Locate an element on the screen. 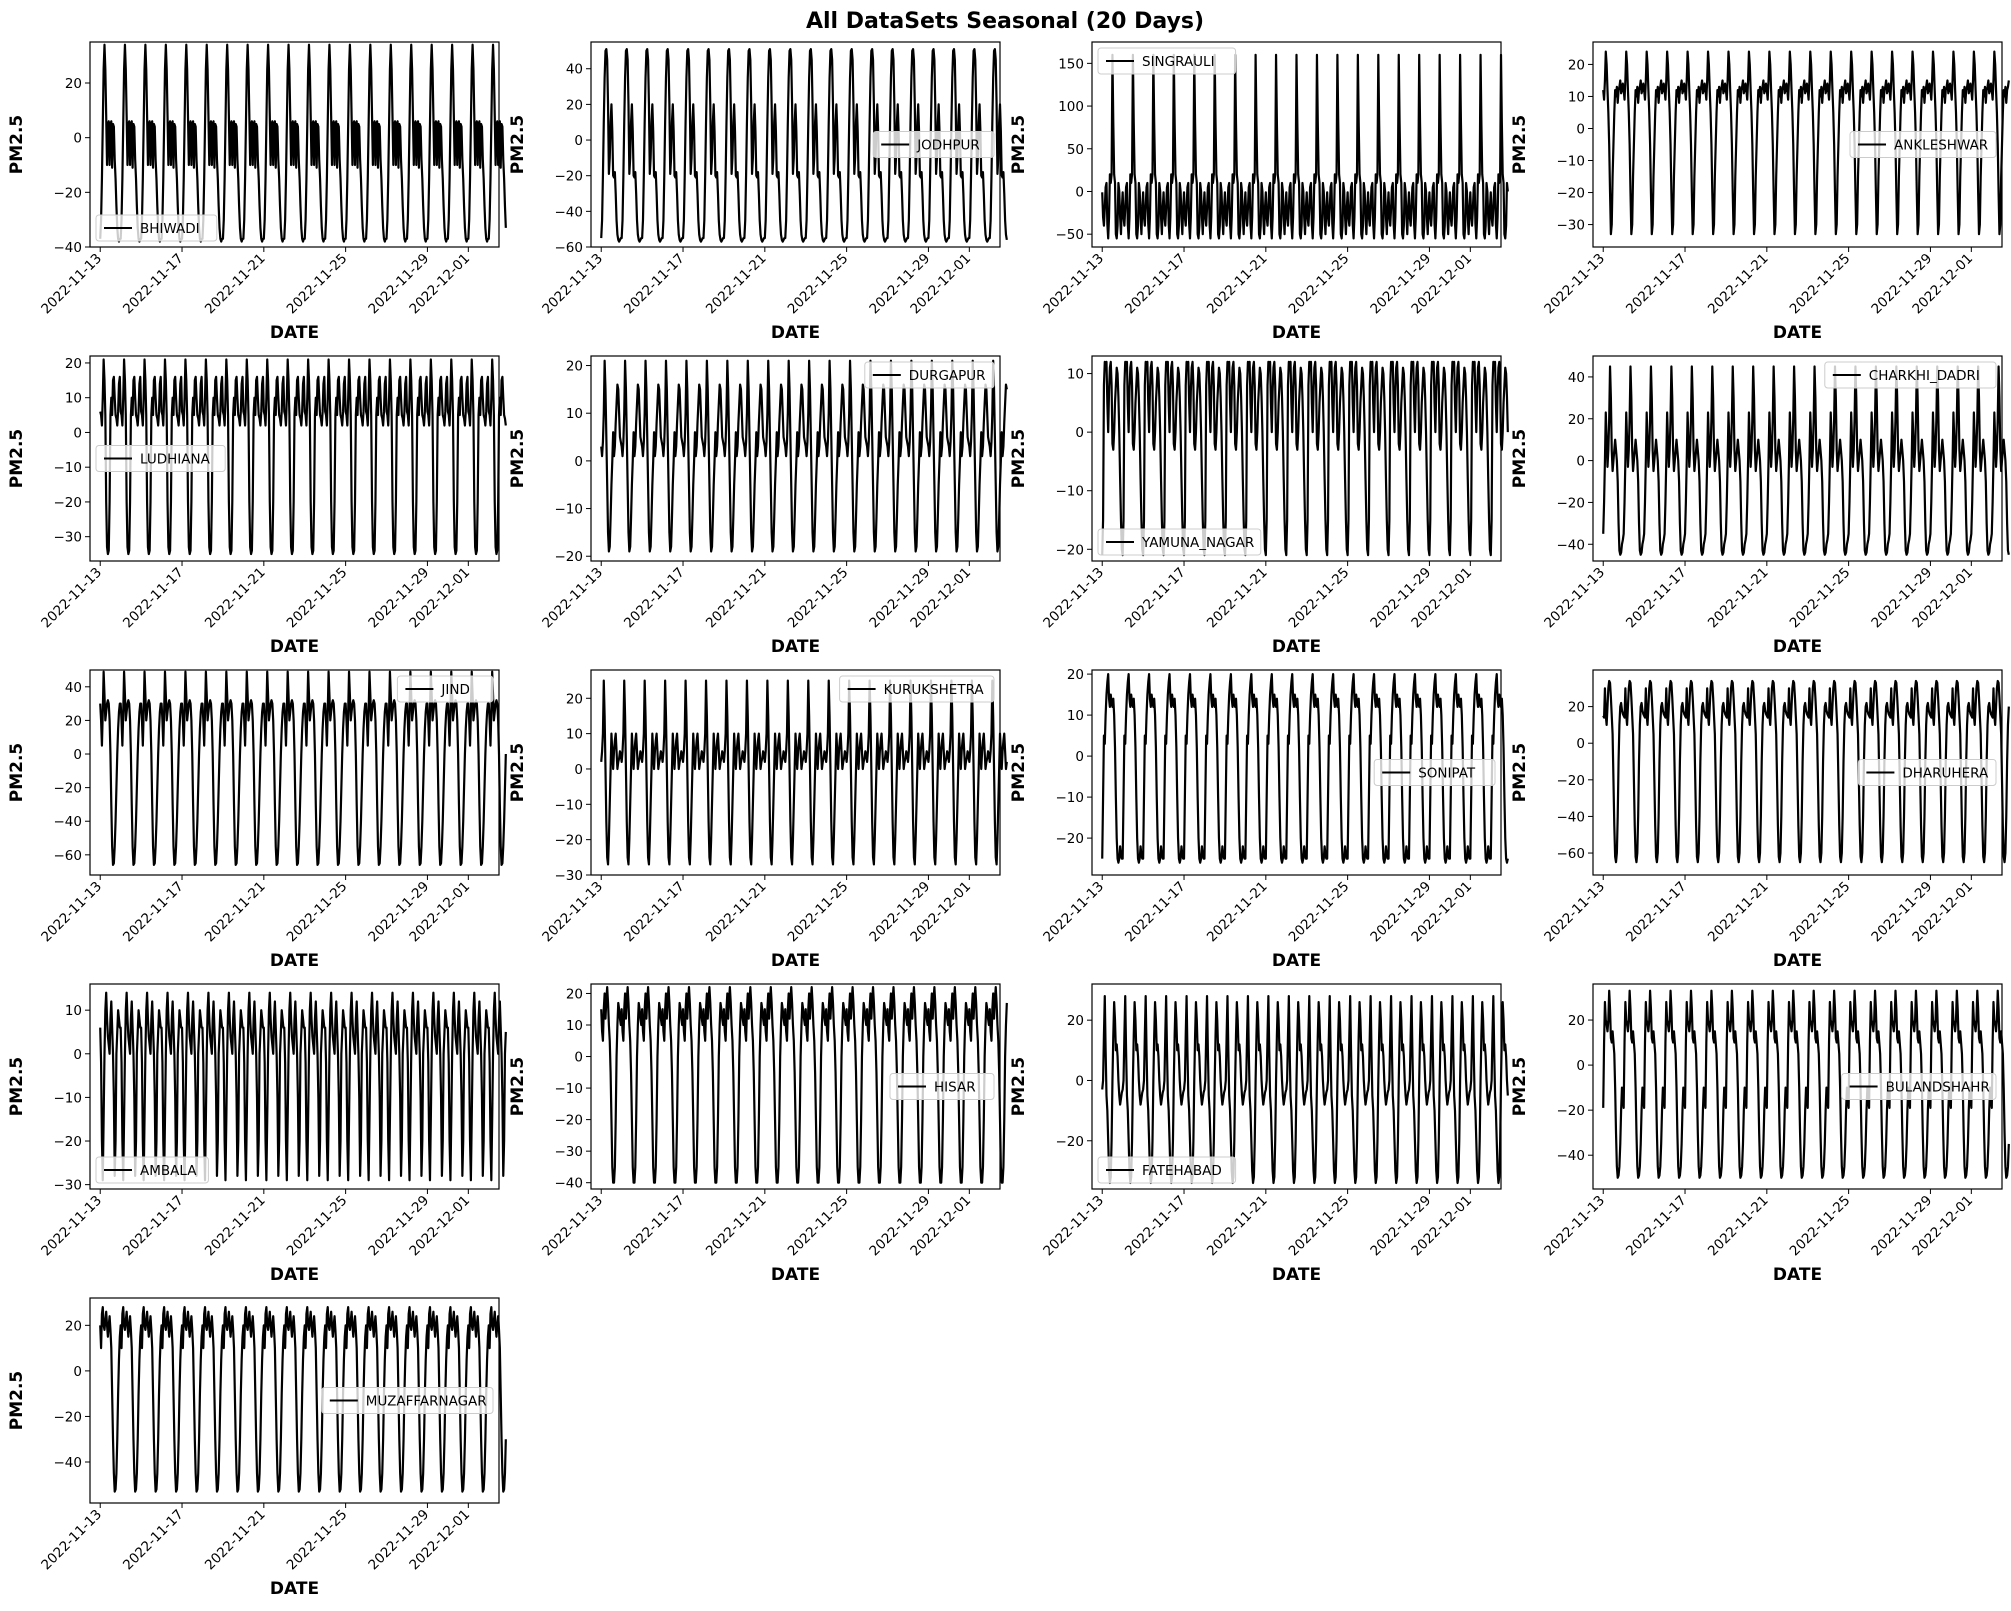  legend-label: LUDHIANA is located at coordinates (175, 460).